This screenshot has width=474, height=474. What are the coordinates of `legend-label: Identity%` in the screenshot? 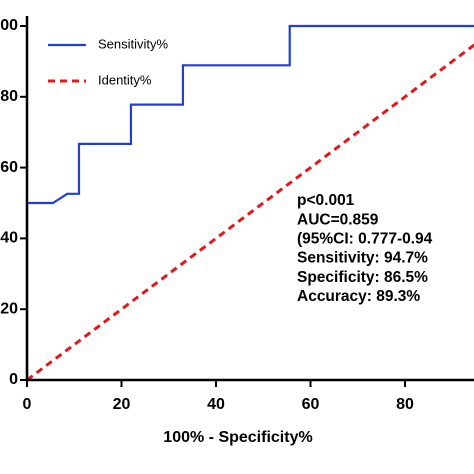 It's located at (125, 79).